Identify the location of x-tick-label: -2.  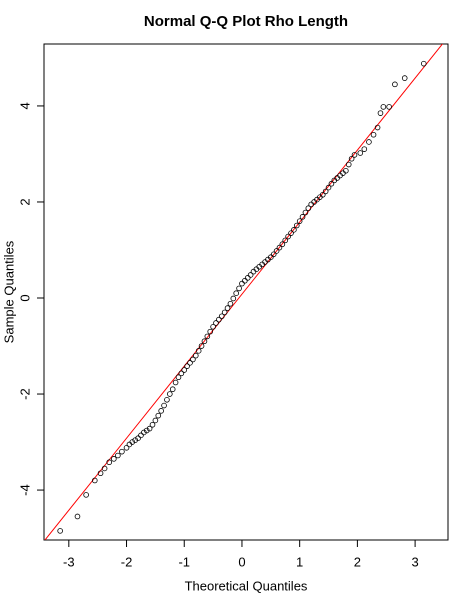
(127, 561).